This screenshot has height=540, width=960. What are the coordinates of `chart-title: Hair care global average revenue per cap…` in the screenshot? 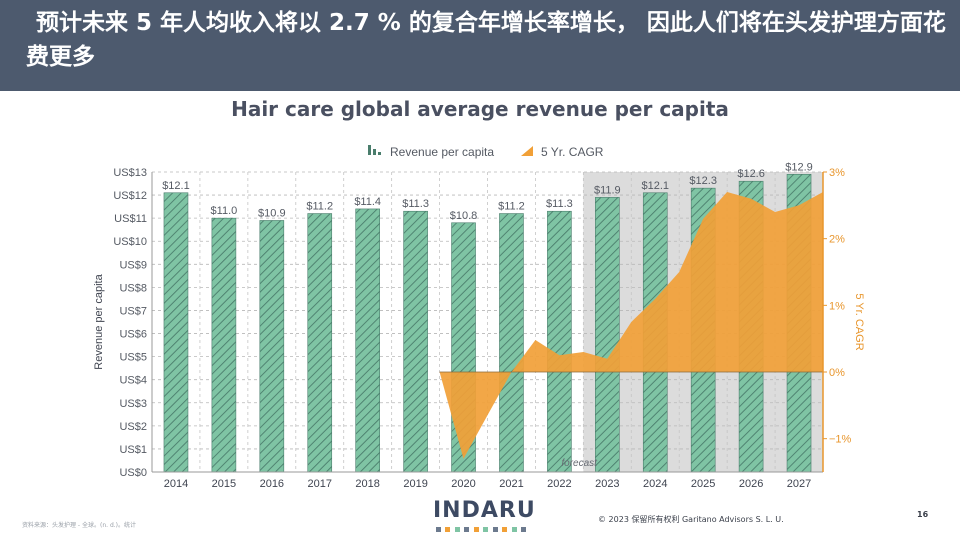 It's located at (480, 109).